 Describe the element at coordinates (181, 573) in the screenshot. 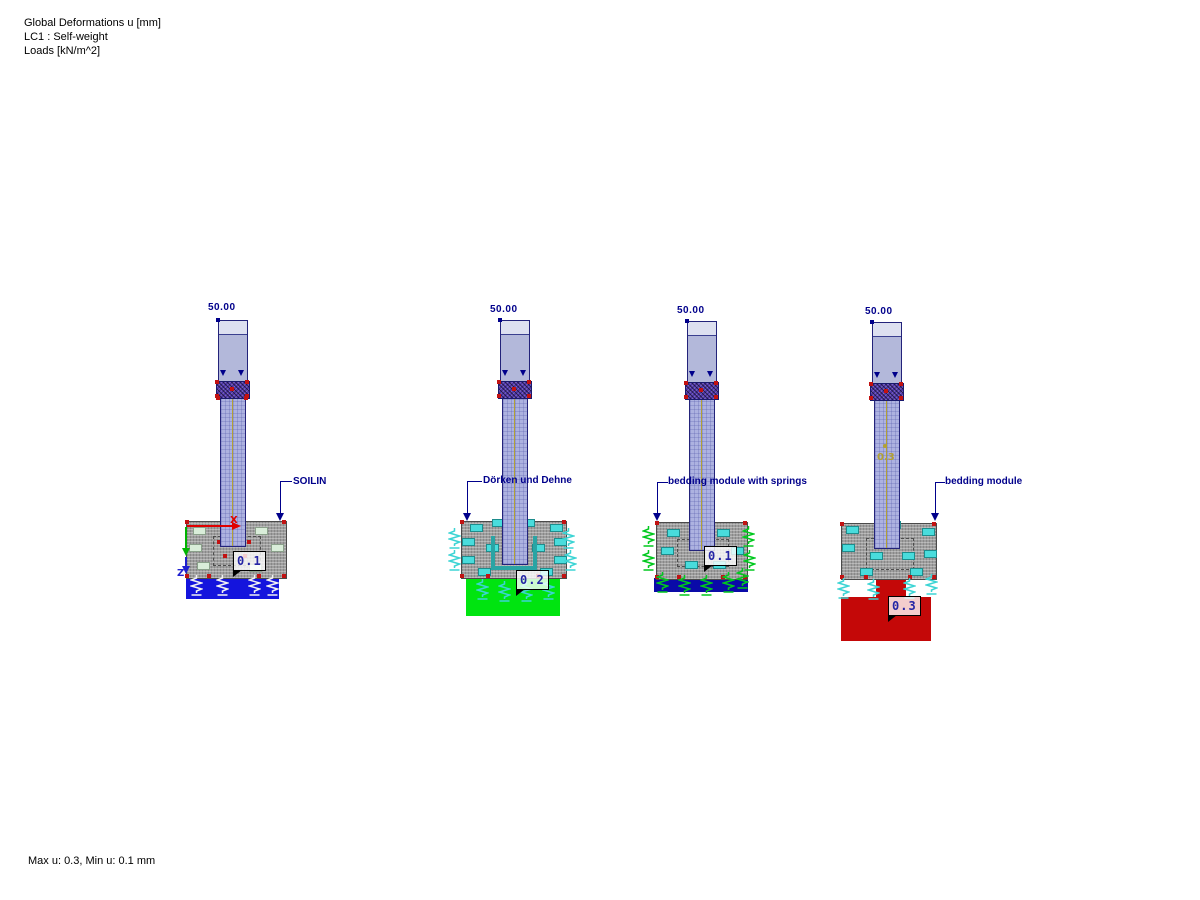

I see `z-axis-label: Z` at that location.